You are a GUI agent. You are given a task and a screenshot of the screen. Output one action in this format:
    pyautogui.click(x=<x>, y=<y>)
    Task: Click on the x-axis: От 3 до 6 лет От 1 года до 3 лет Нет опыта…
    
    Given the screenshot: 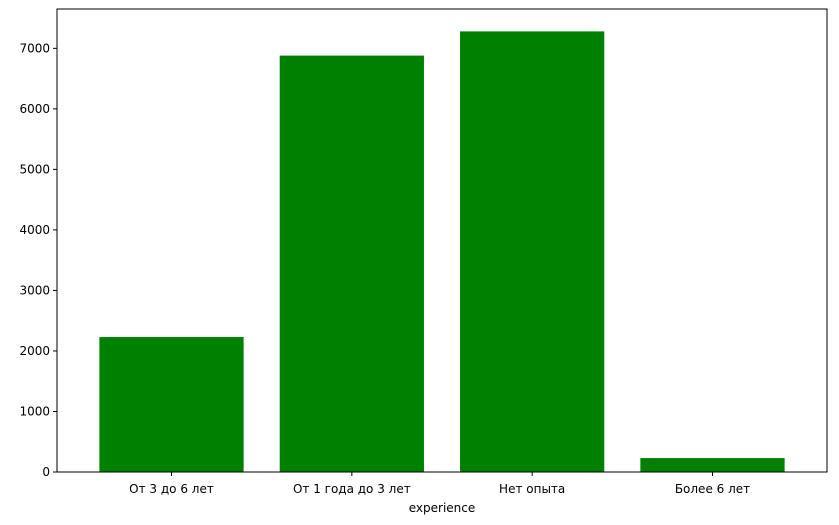 What is the action you would take?
    pyautogui.click(x=439, y=484)
    